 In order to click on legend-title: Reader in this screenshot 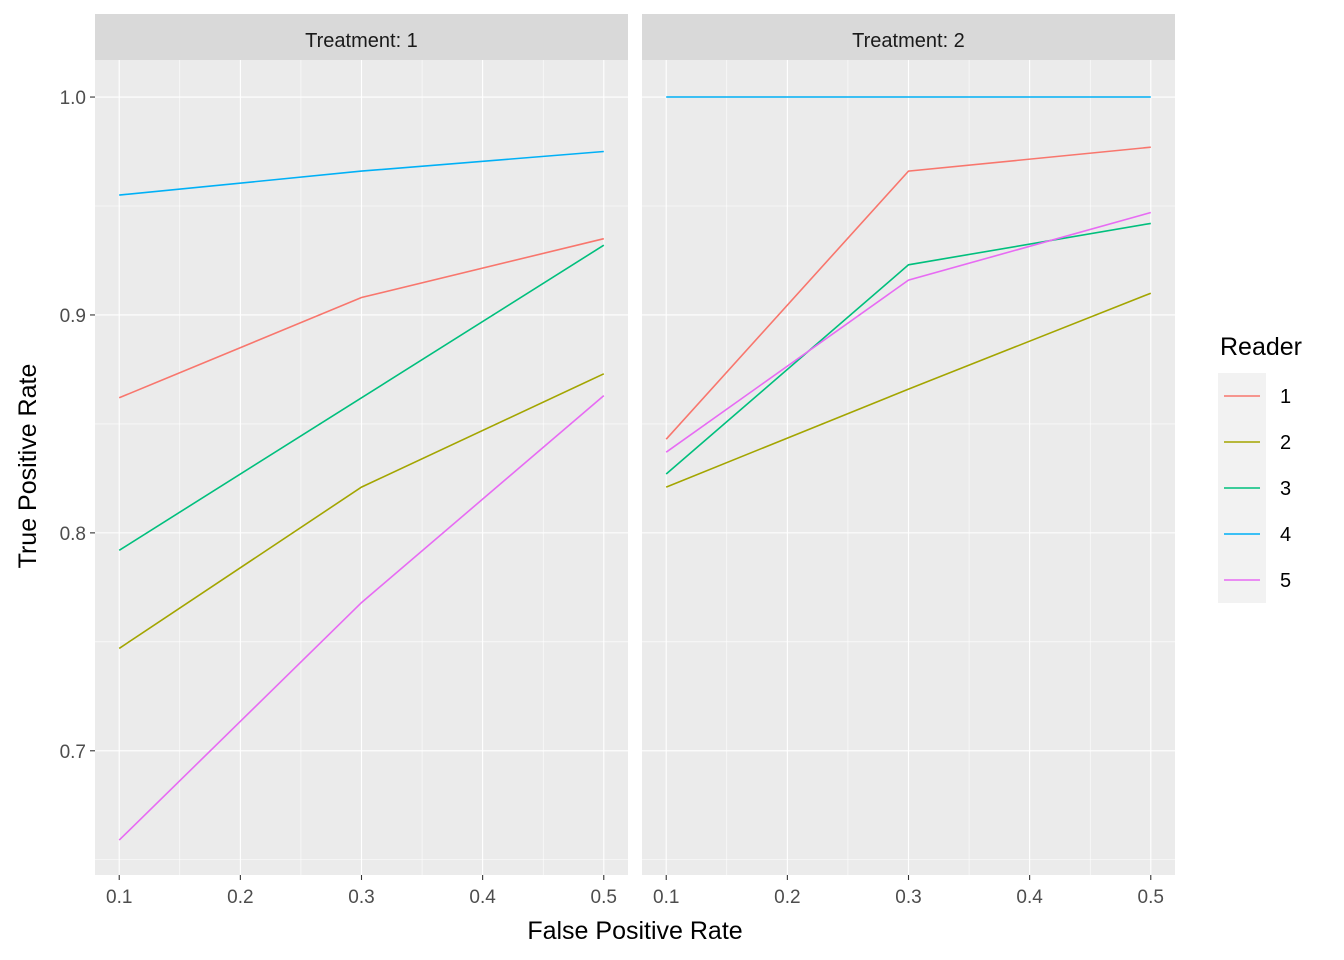, I will do `click(1261, 347)`.